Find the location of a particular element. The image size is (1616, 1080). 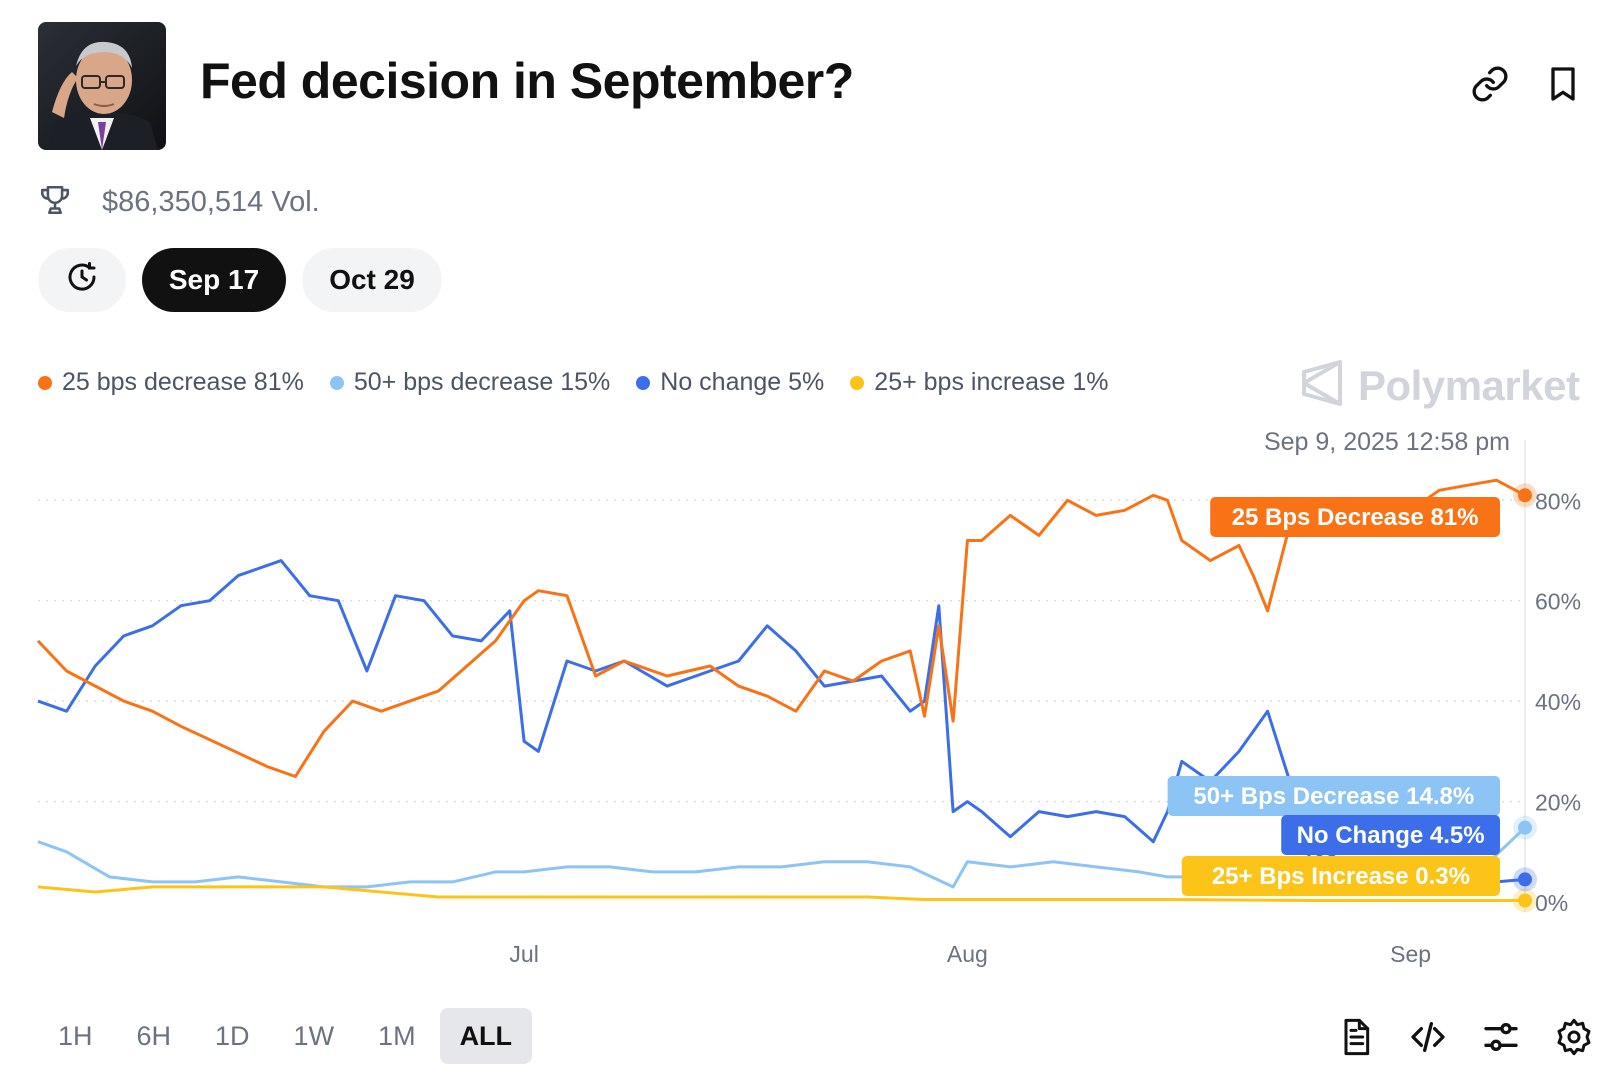

legend-item-no-change: No change 5% is located at coordinates (730, 382).